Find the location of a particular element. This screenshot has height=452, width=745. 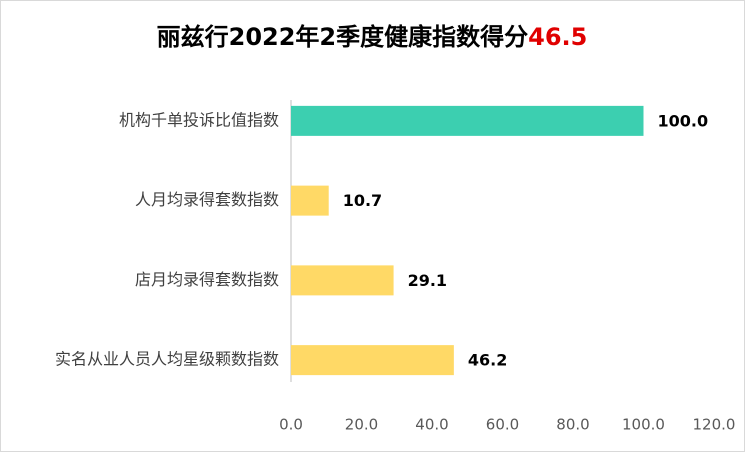

x-tick-label: 40.0 is located at coordinates (431, 425).